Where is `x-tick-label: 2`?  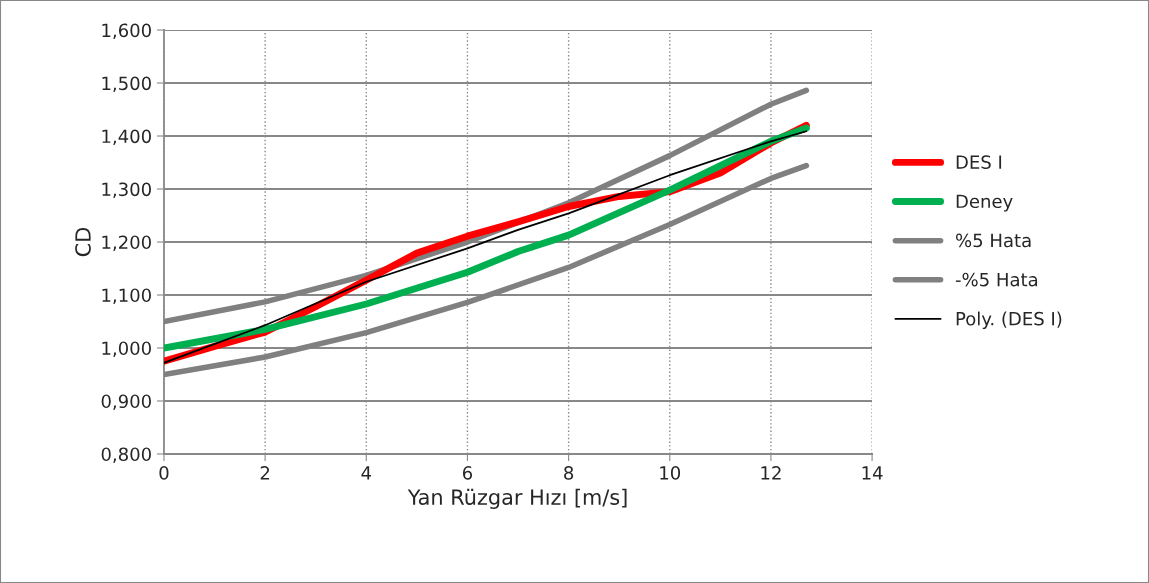 x-tick-label: 2 is located at coordinates (265, 473).